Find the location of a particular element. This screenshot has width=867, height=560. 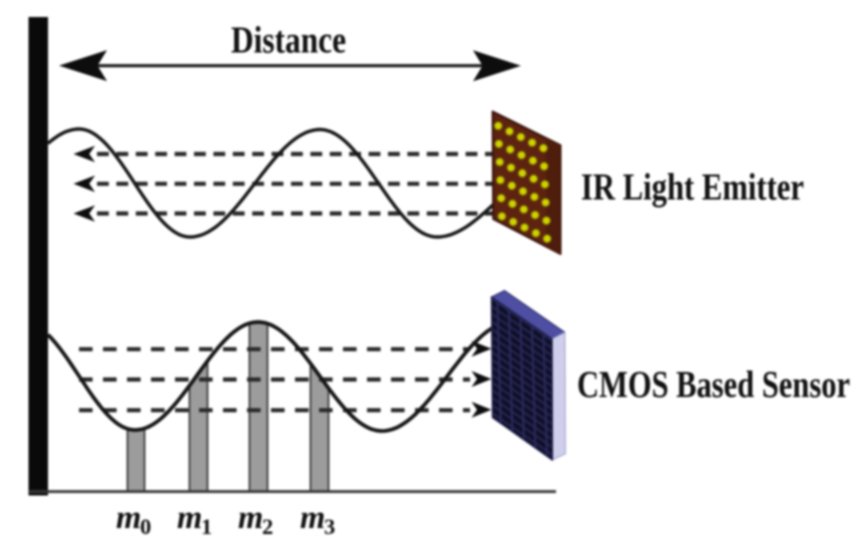

svg-text: 0 is located at coordinates (145, 526).